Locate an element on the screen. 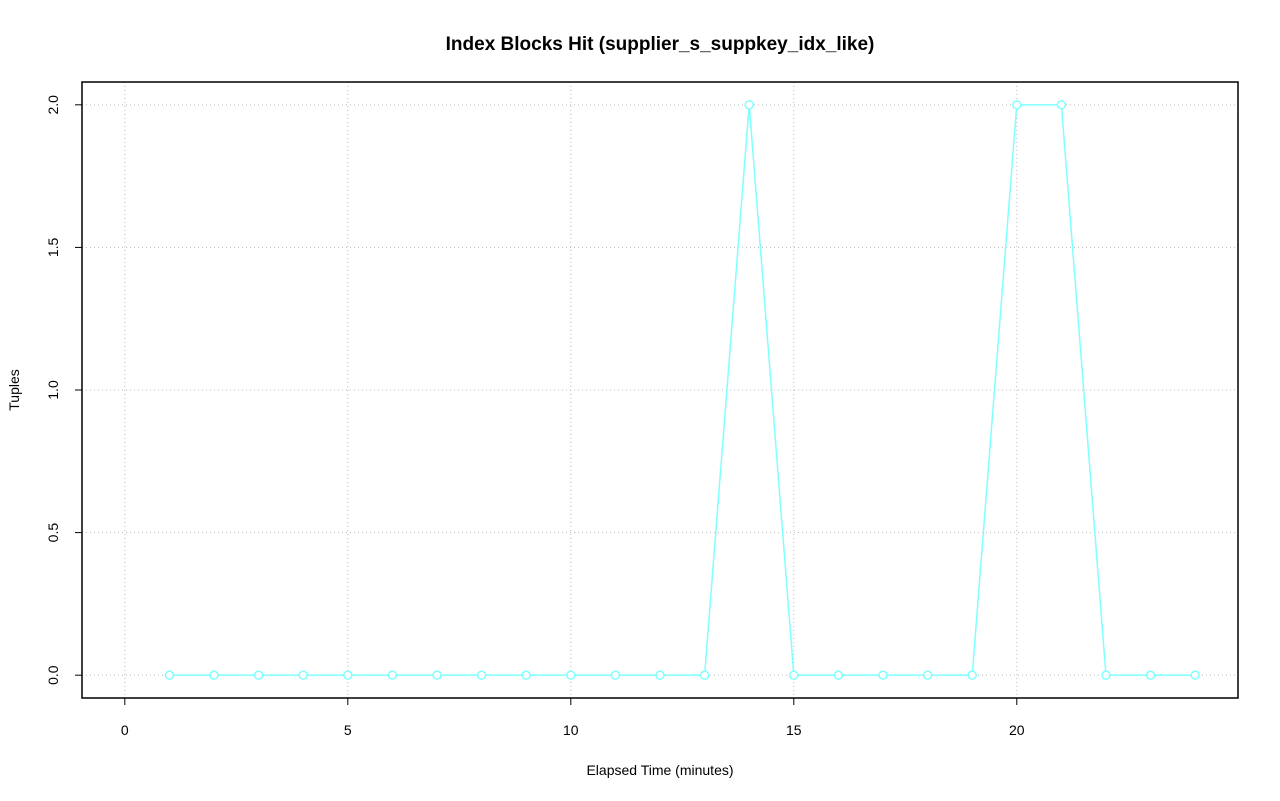  y-tick-label: 0.5 is located at coordinates (53, 533).